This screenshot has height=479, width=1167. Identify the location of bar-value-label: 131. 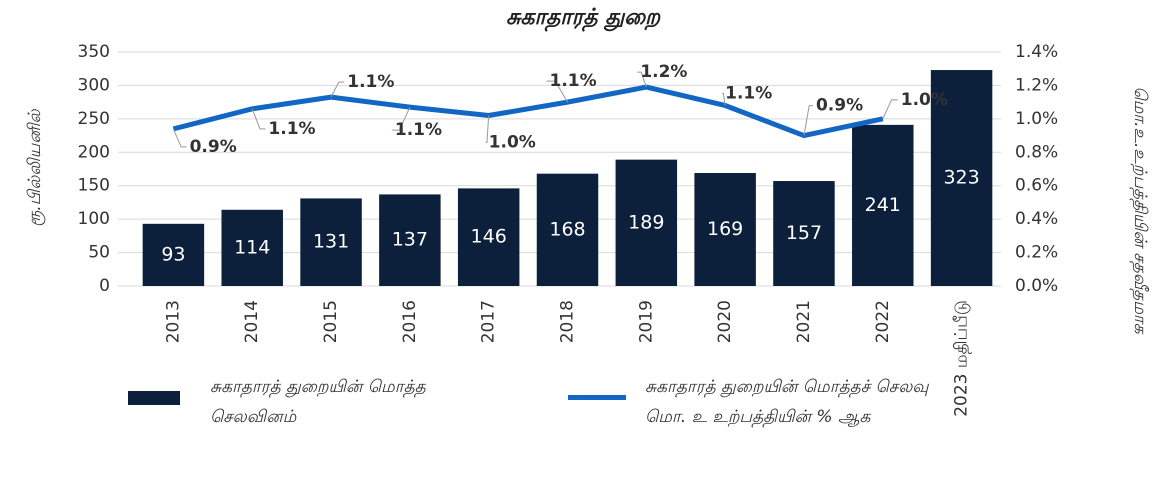
(331, 242).